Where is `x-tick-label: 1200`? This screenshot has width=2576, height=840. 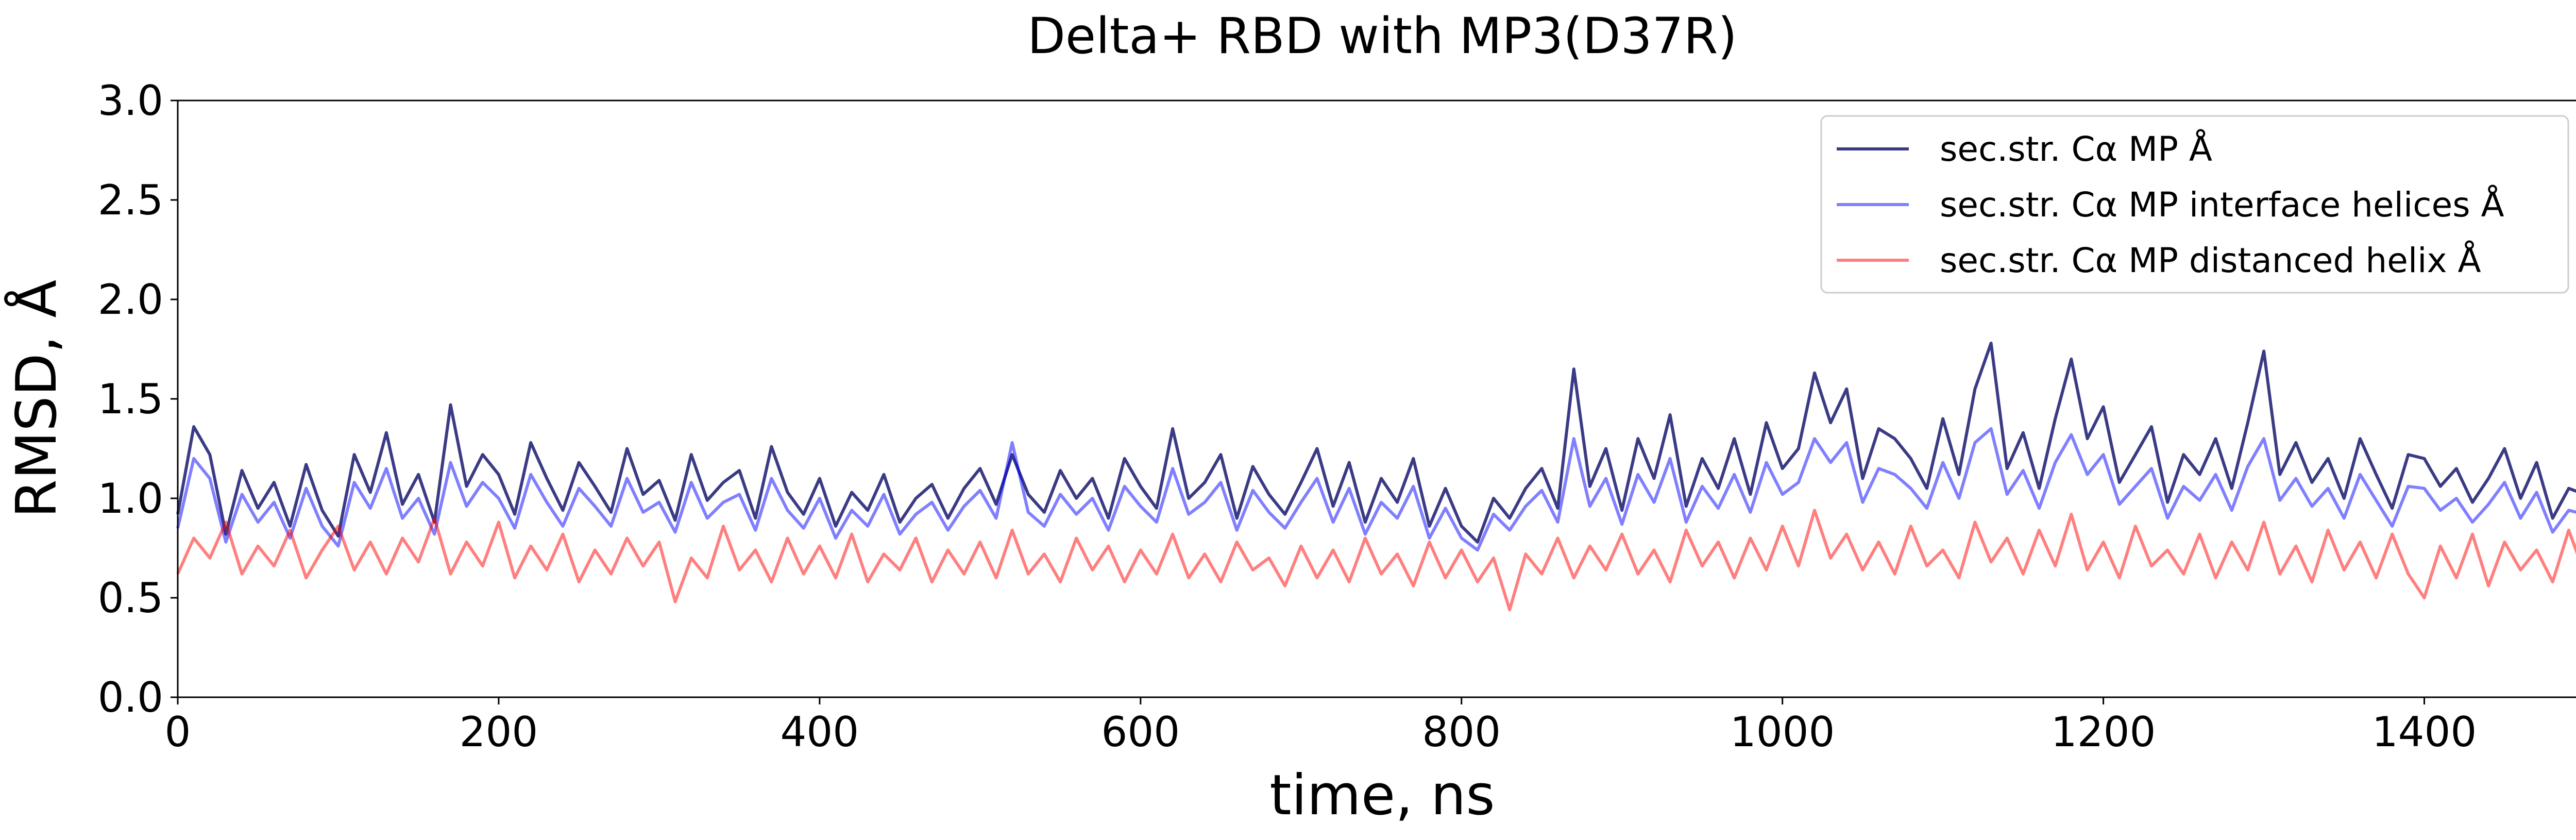
x-tick-label: 1200 is located at coordinates (2103, 732).